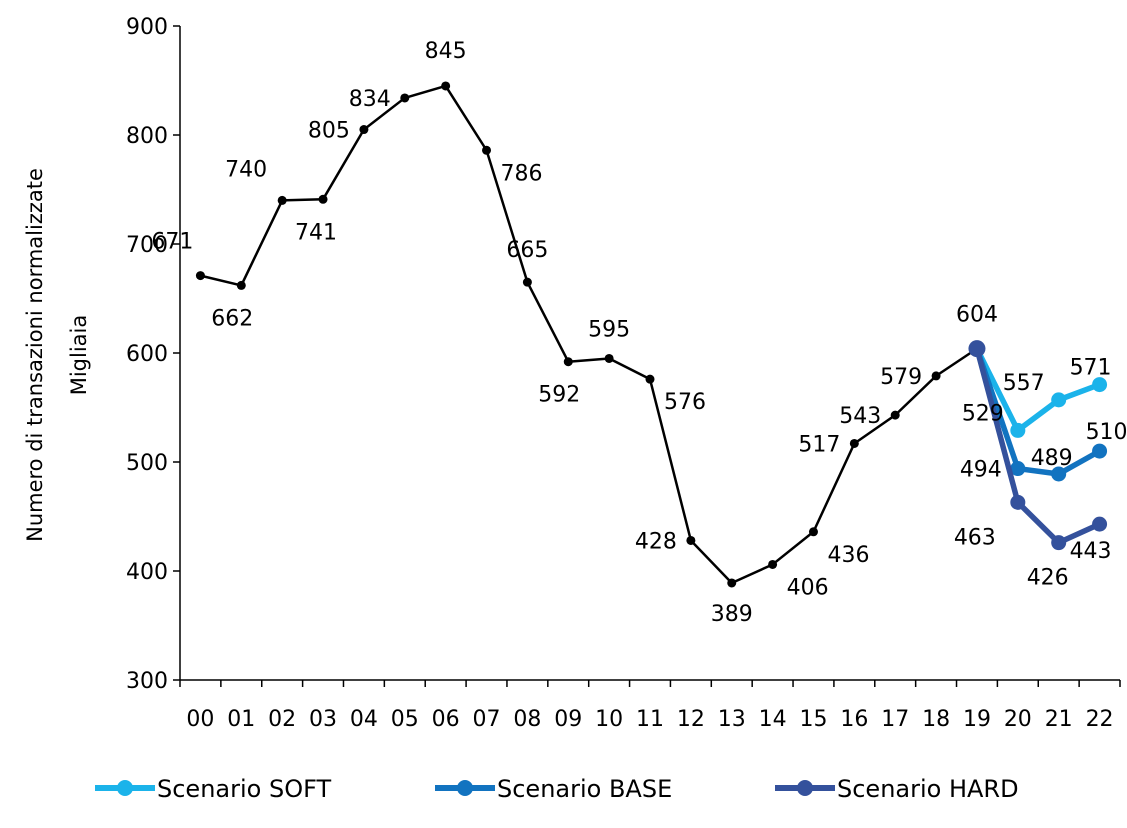 The height and width of the screenshot is (828, 1127). Describe the element at coordinates (527, 250) in the screenshot. I see `data-label-historical: 665` at that location.